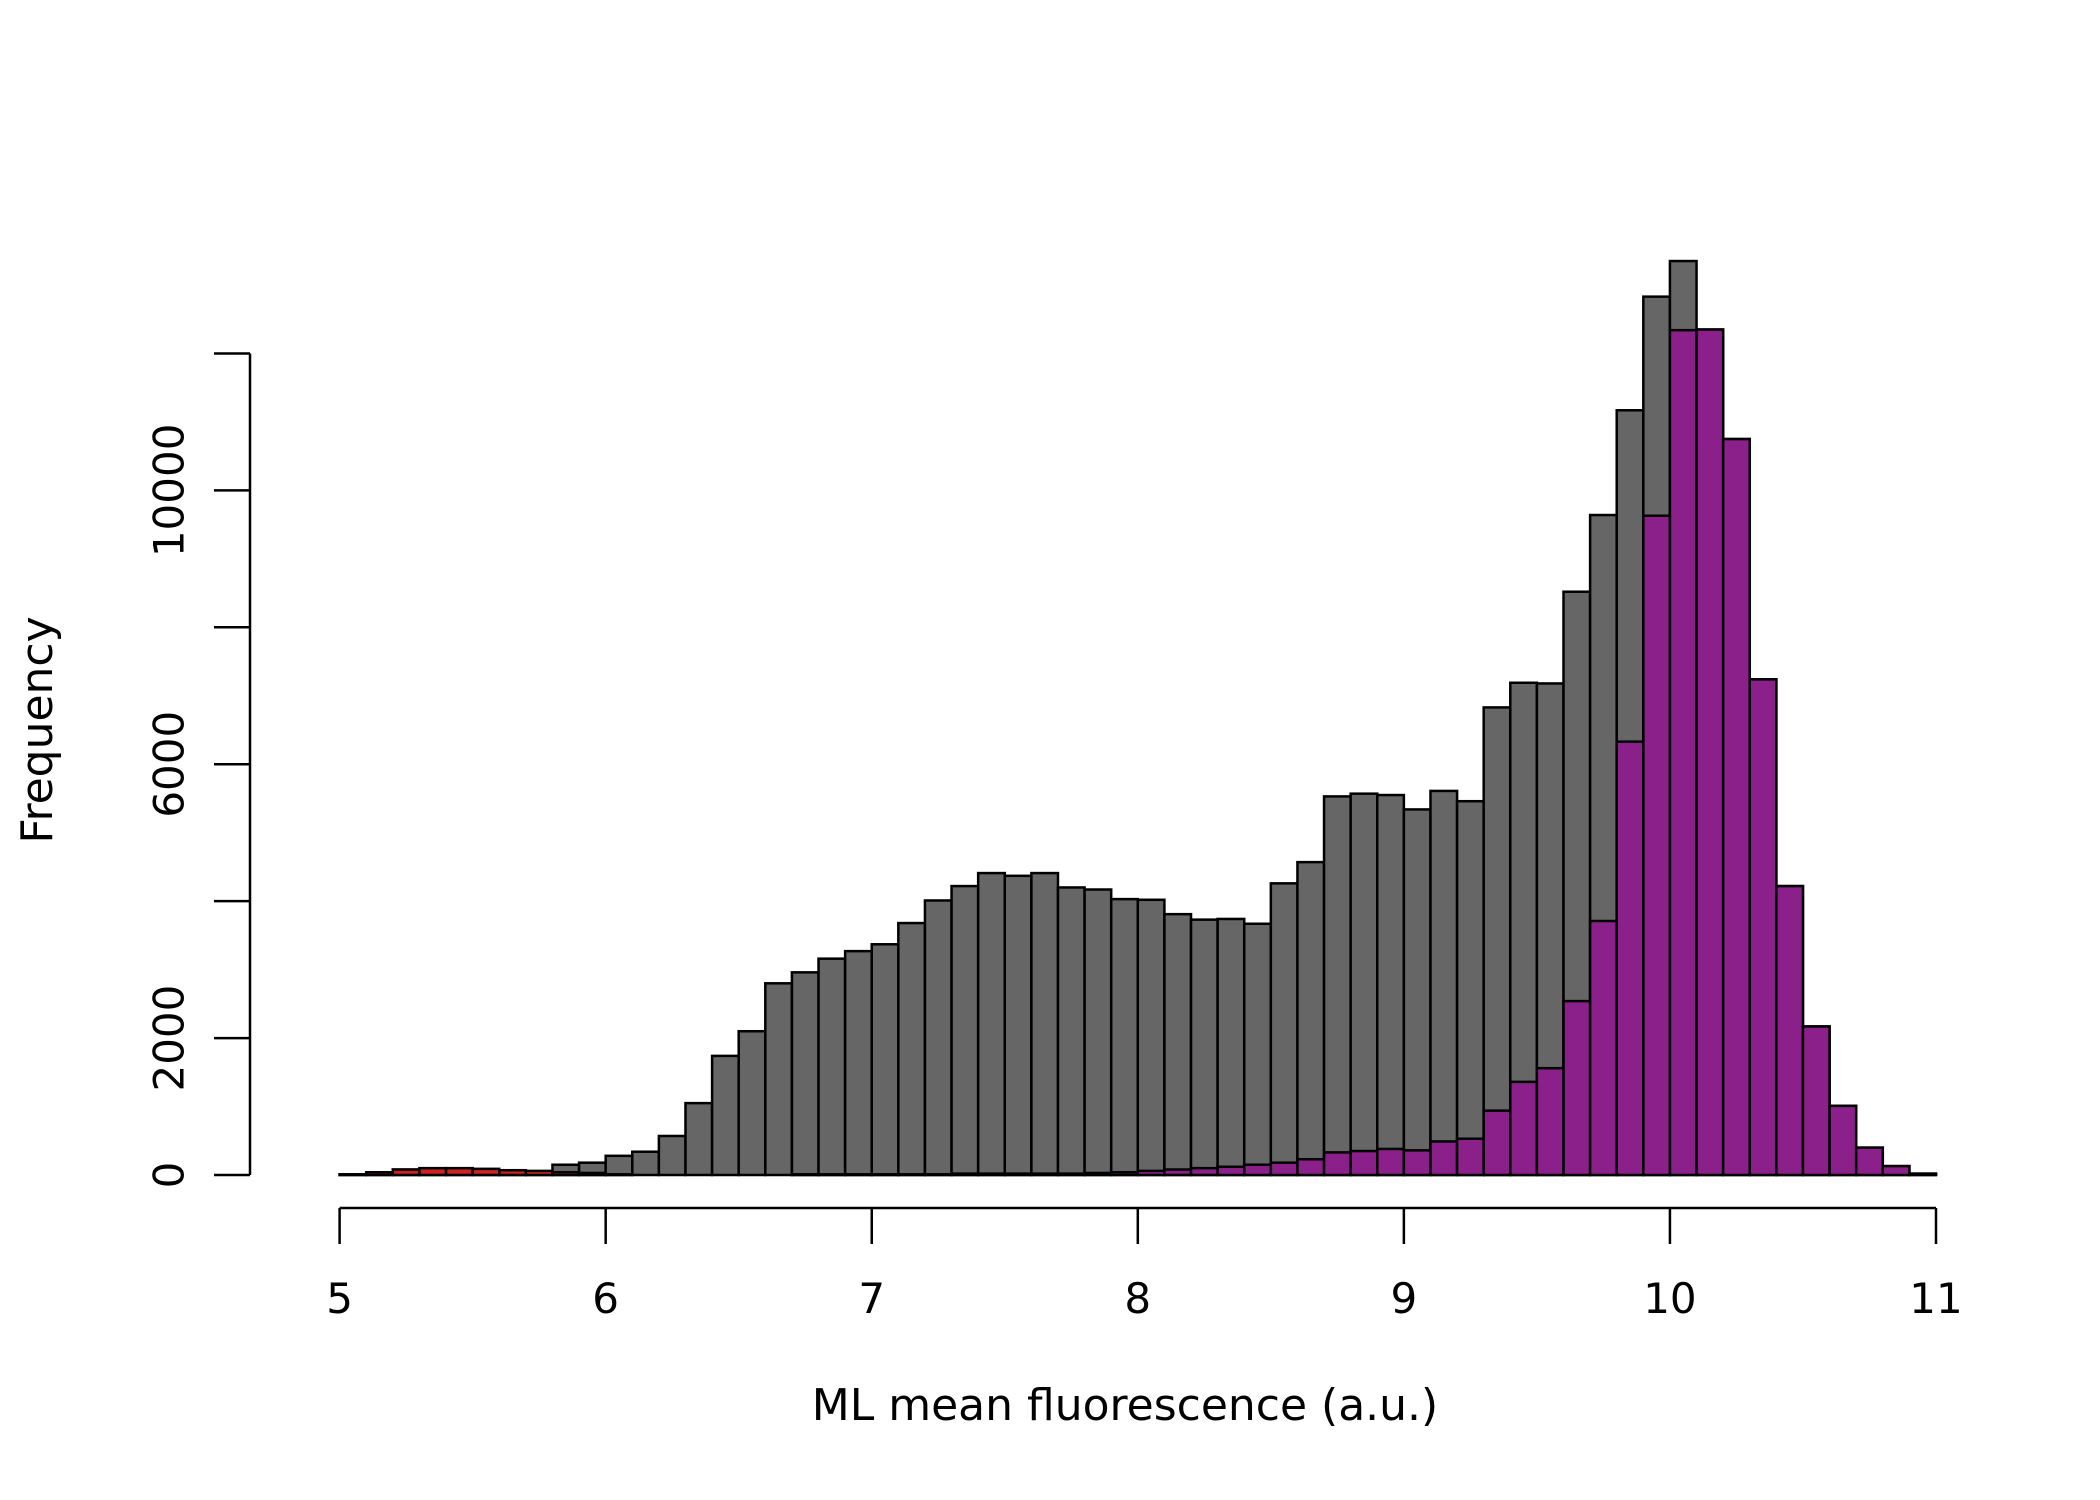 The height and width of the screenshot is (1500, 2100). What do you see at coordinates (169, 491) in the screenshot?
I see `y-tick-label: 10000` at bounding box center [169, 491].